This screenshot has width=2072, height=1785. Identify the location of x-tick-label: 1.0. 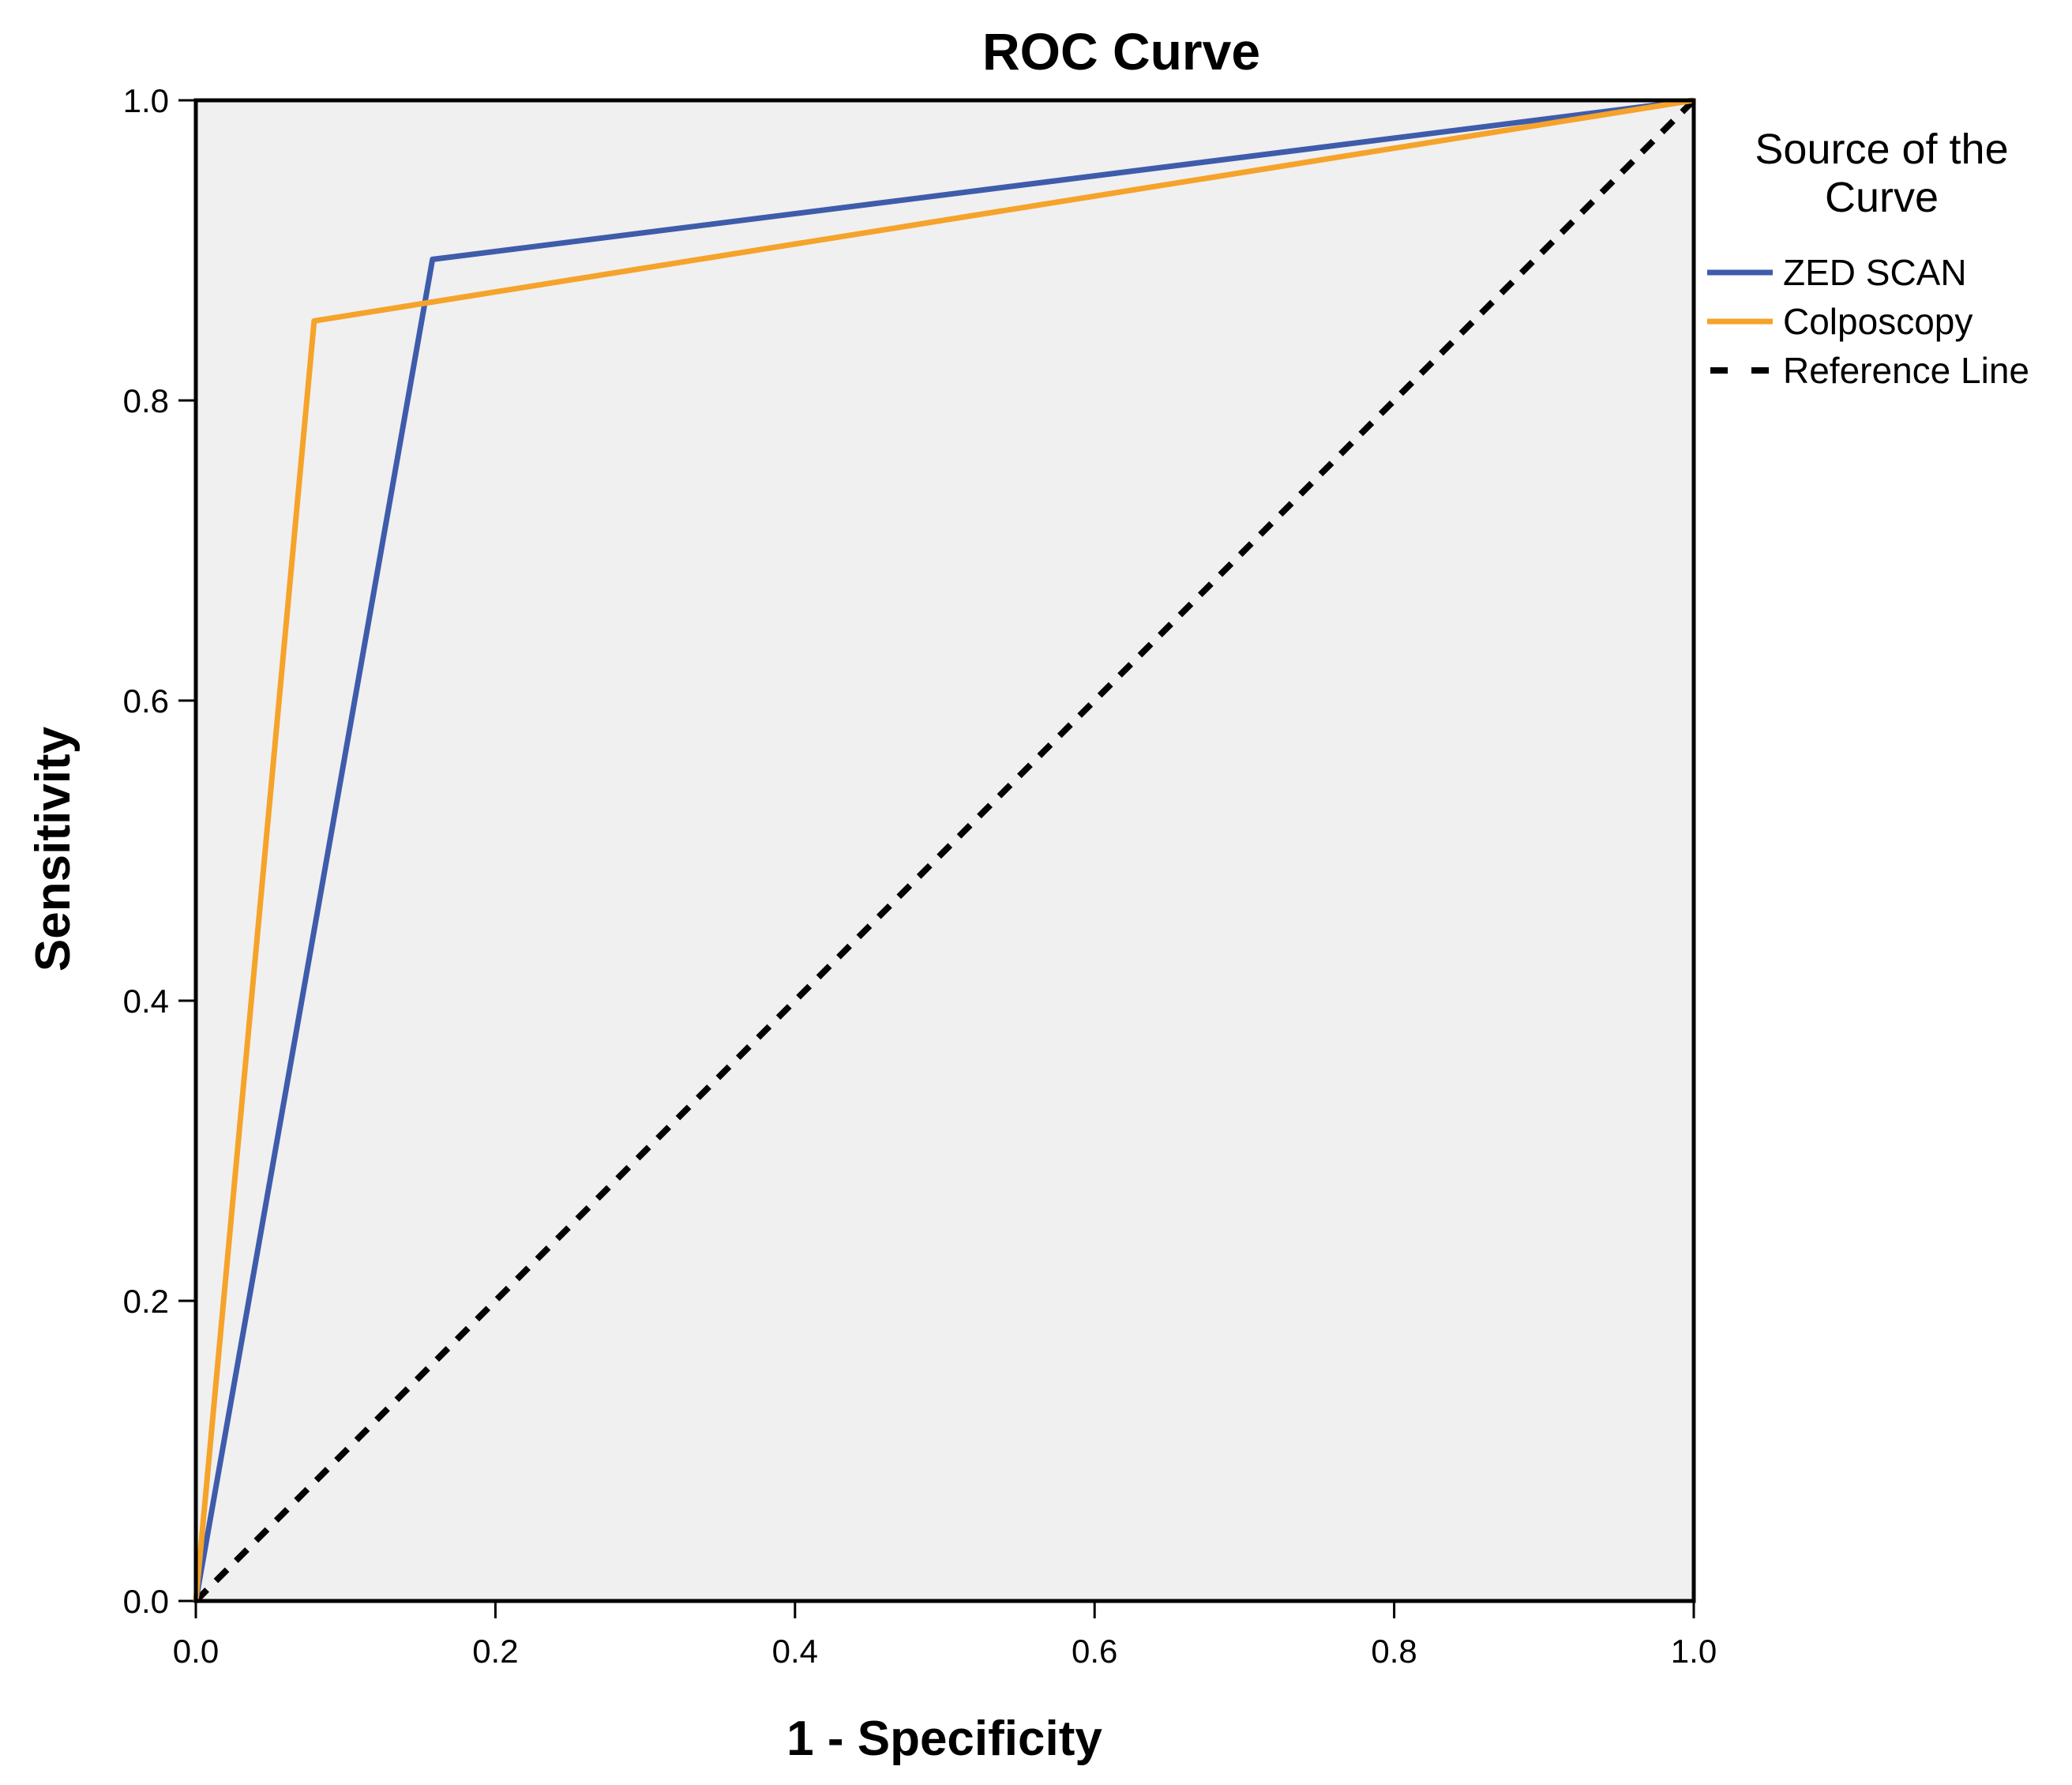
(1694, 1651).